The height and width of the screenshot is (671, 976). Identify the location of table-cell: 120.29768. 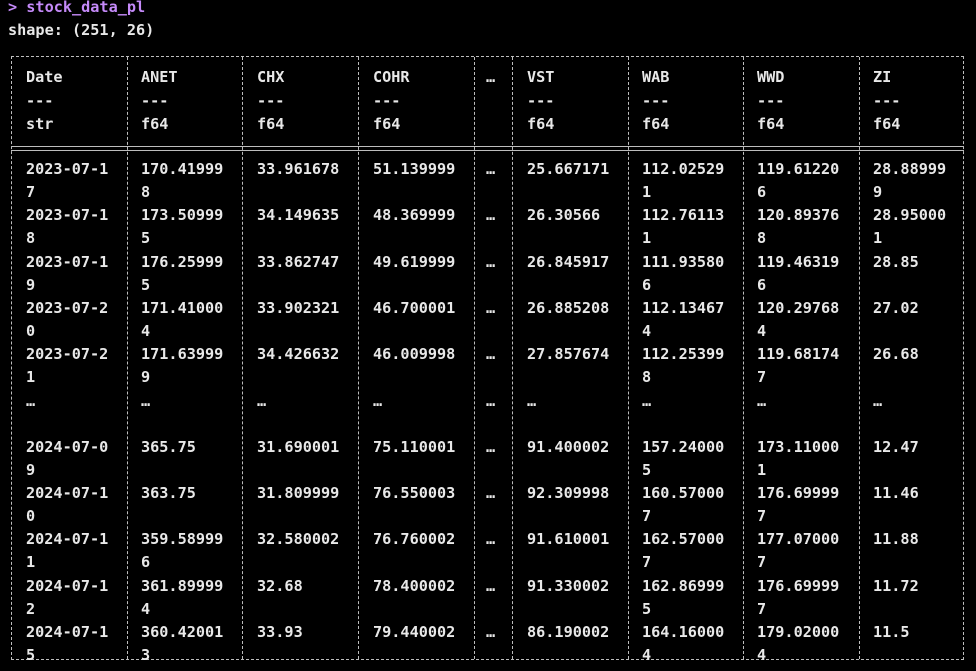
(798, 307).